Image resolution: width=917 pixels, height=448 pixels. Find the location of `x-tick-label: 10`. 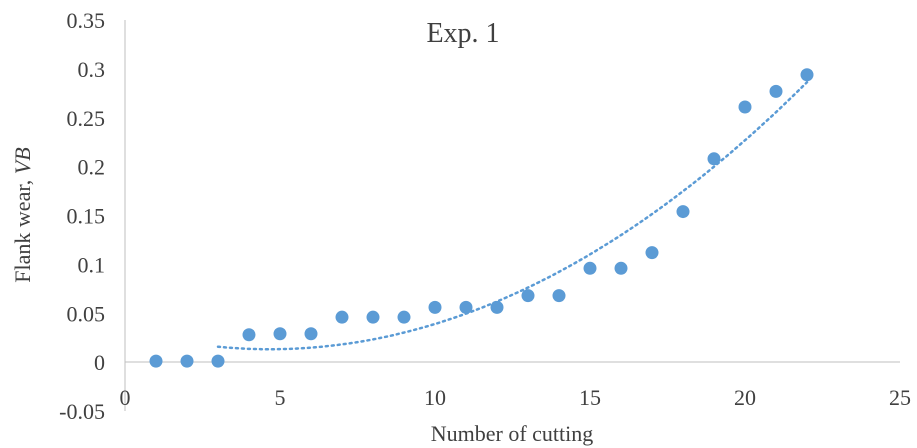

x-tick-label: 10 is located at coordinates (435, 397).